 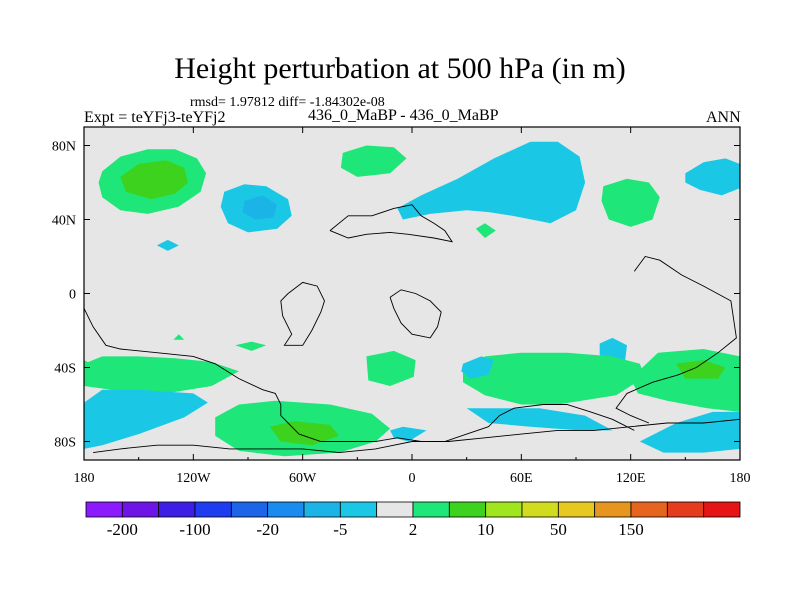 I want to click on y-tick-label: 40N, so click(x=64, y=221).